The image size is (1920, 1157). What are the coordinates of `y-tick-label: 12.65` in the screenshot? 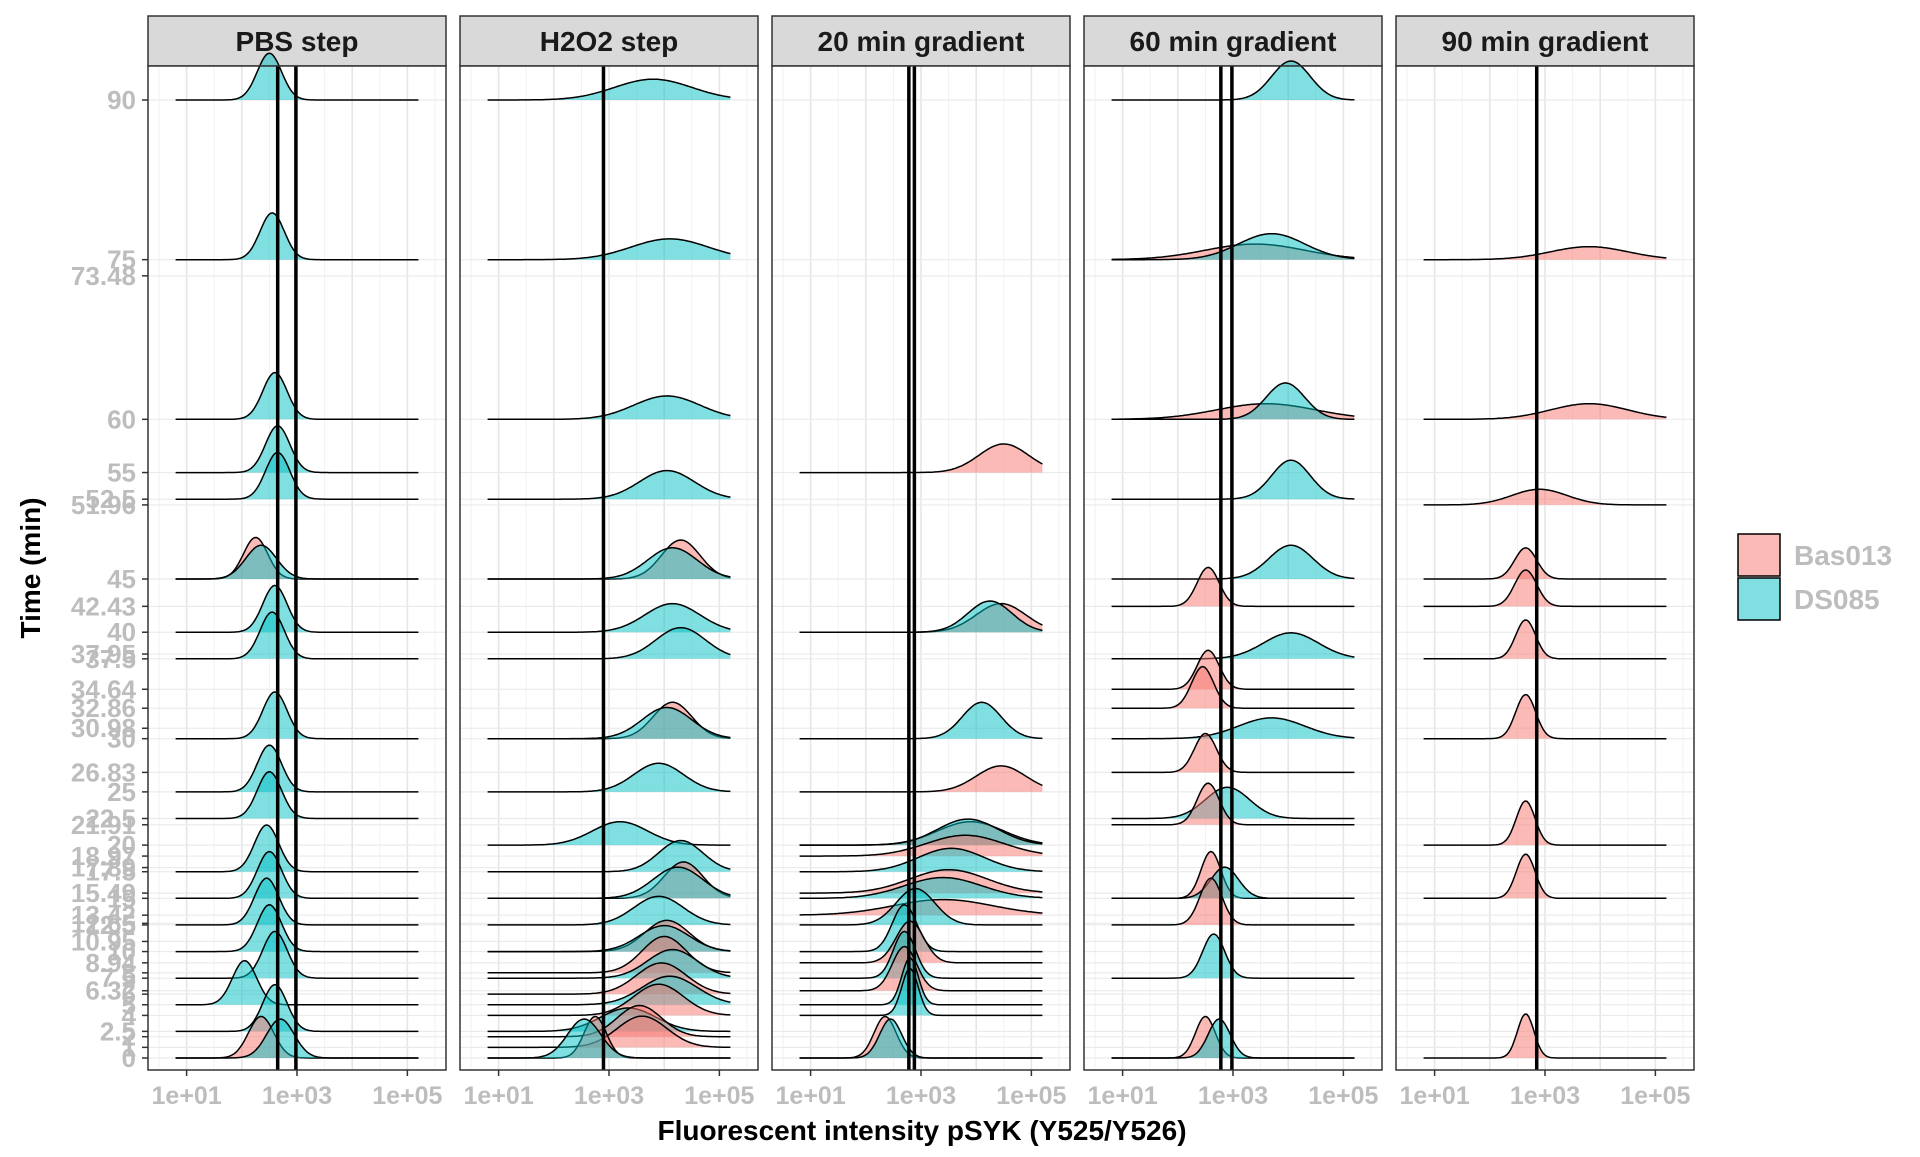 It's located at (103, 923).